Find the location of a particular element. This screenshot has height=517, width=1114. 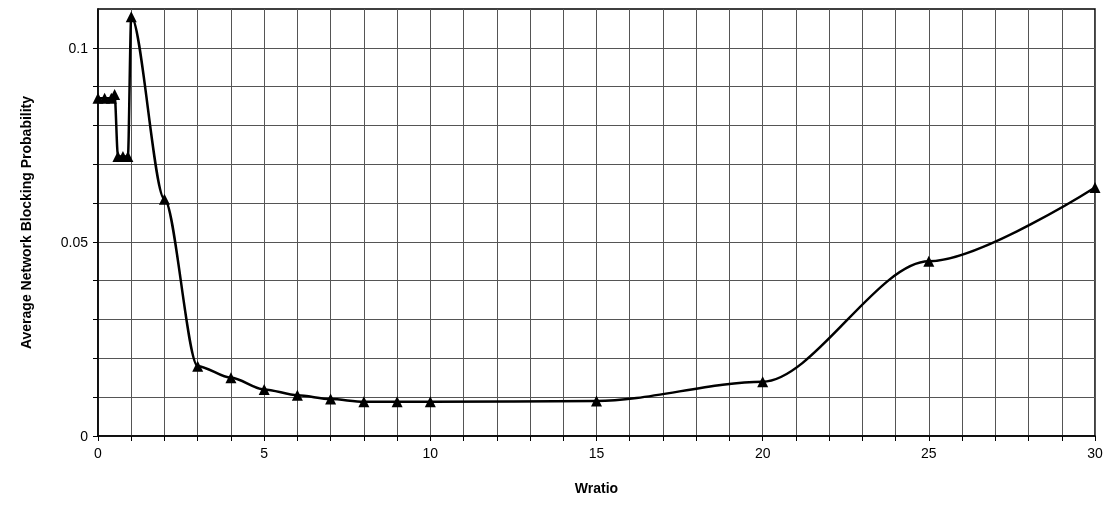

x-tick-label: 10 is located at coordinates (430, 453).